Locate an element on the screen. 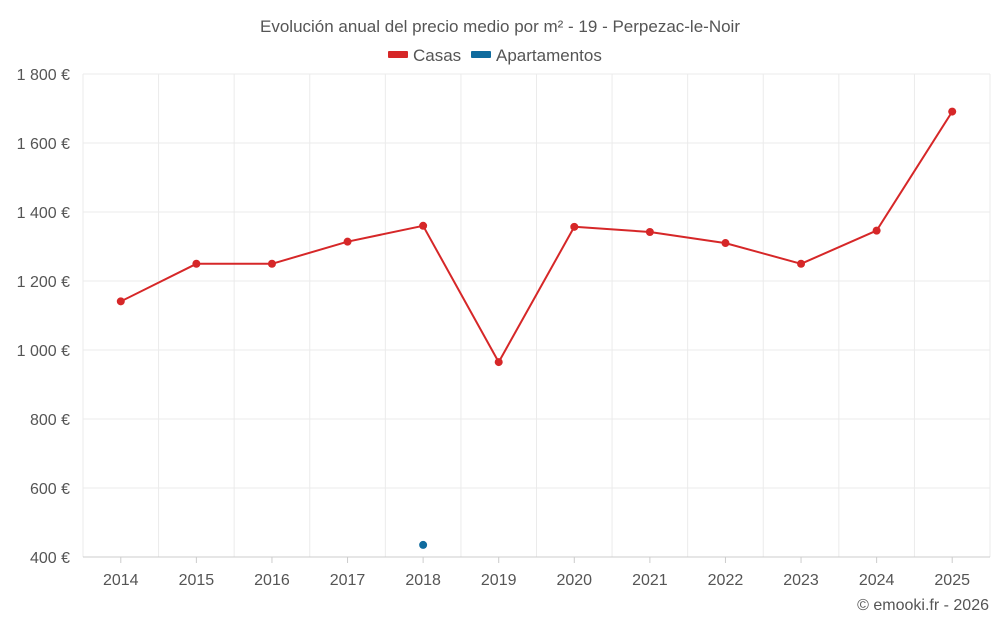 This screenshot has height=630, width=1000. data-point-casas-2015 is located at coordinates (196, 263).